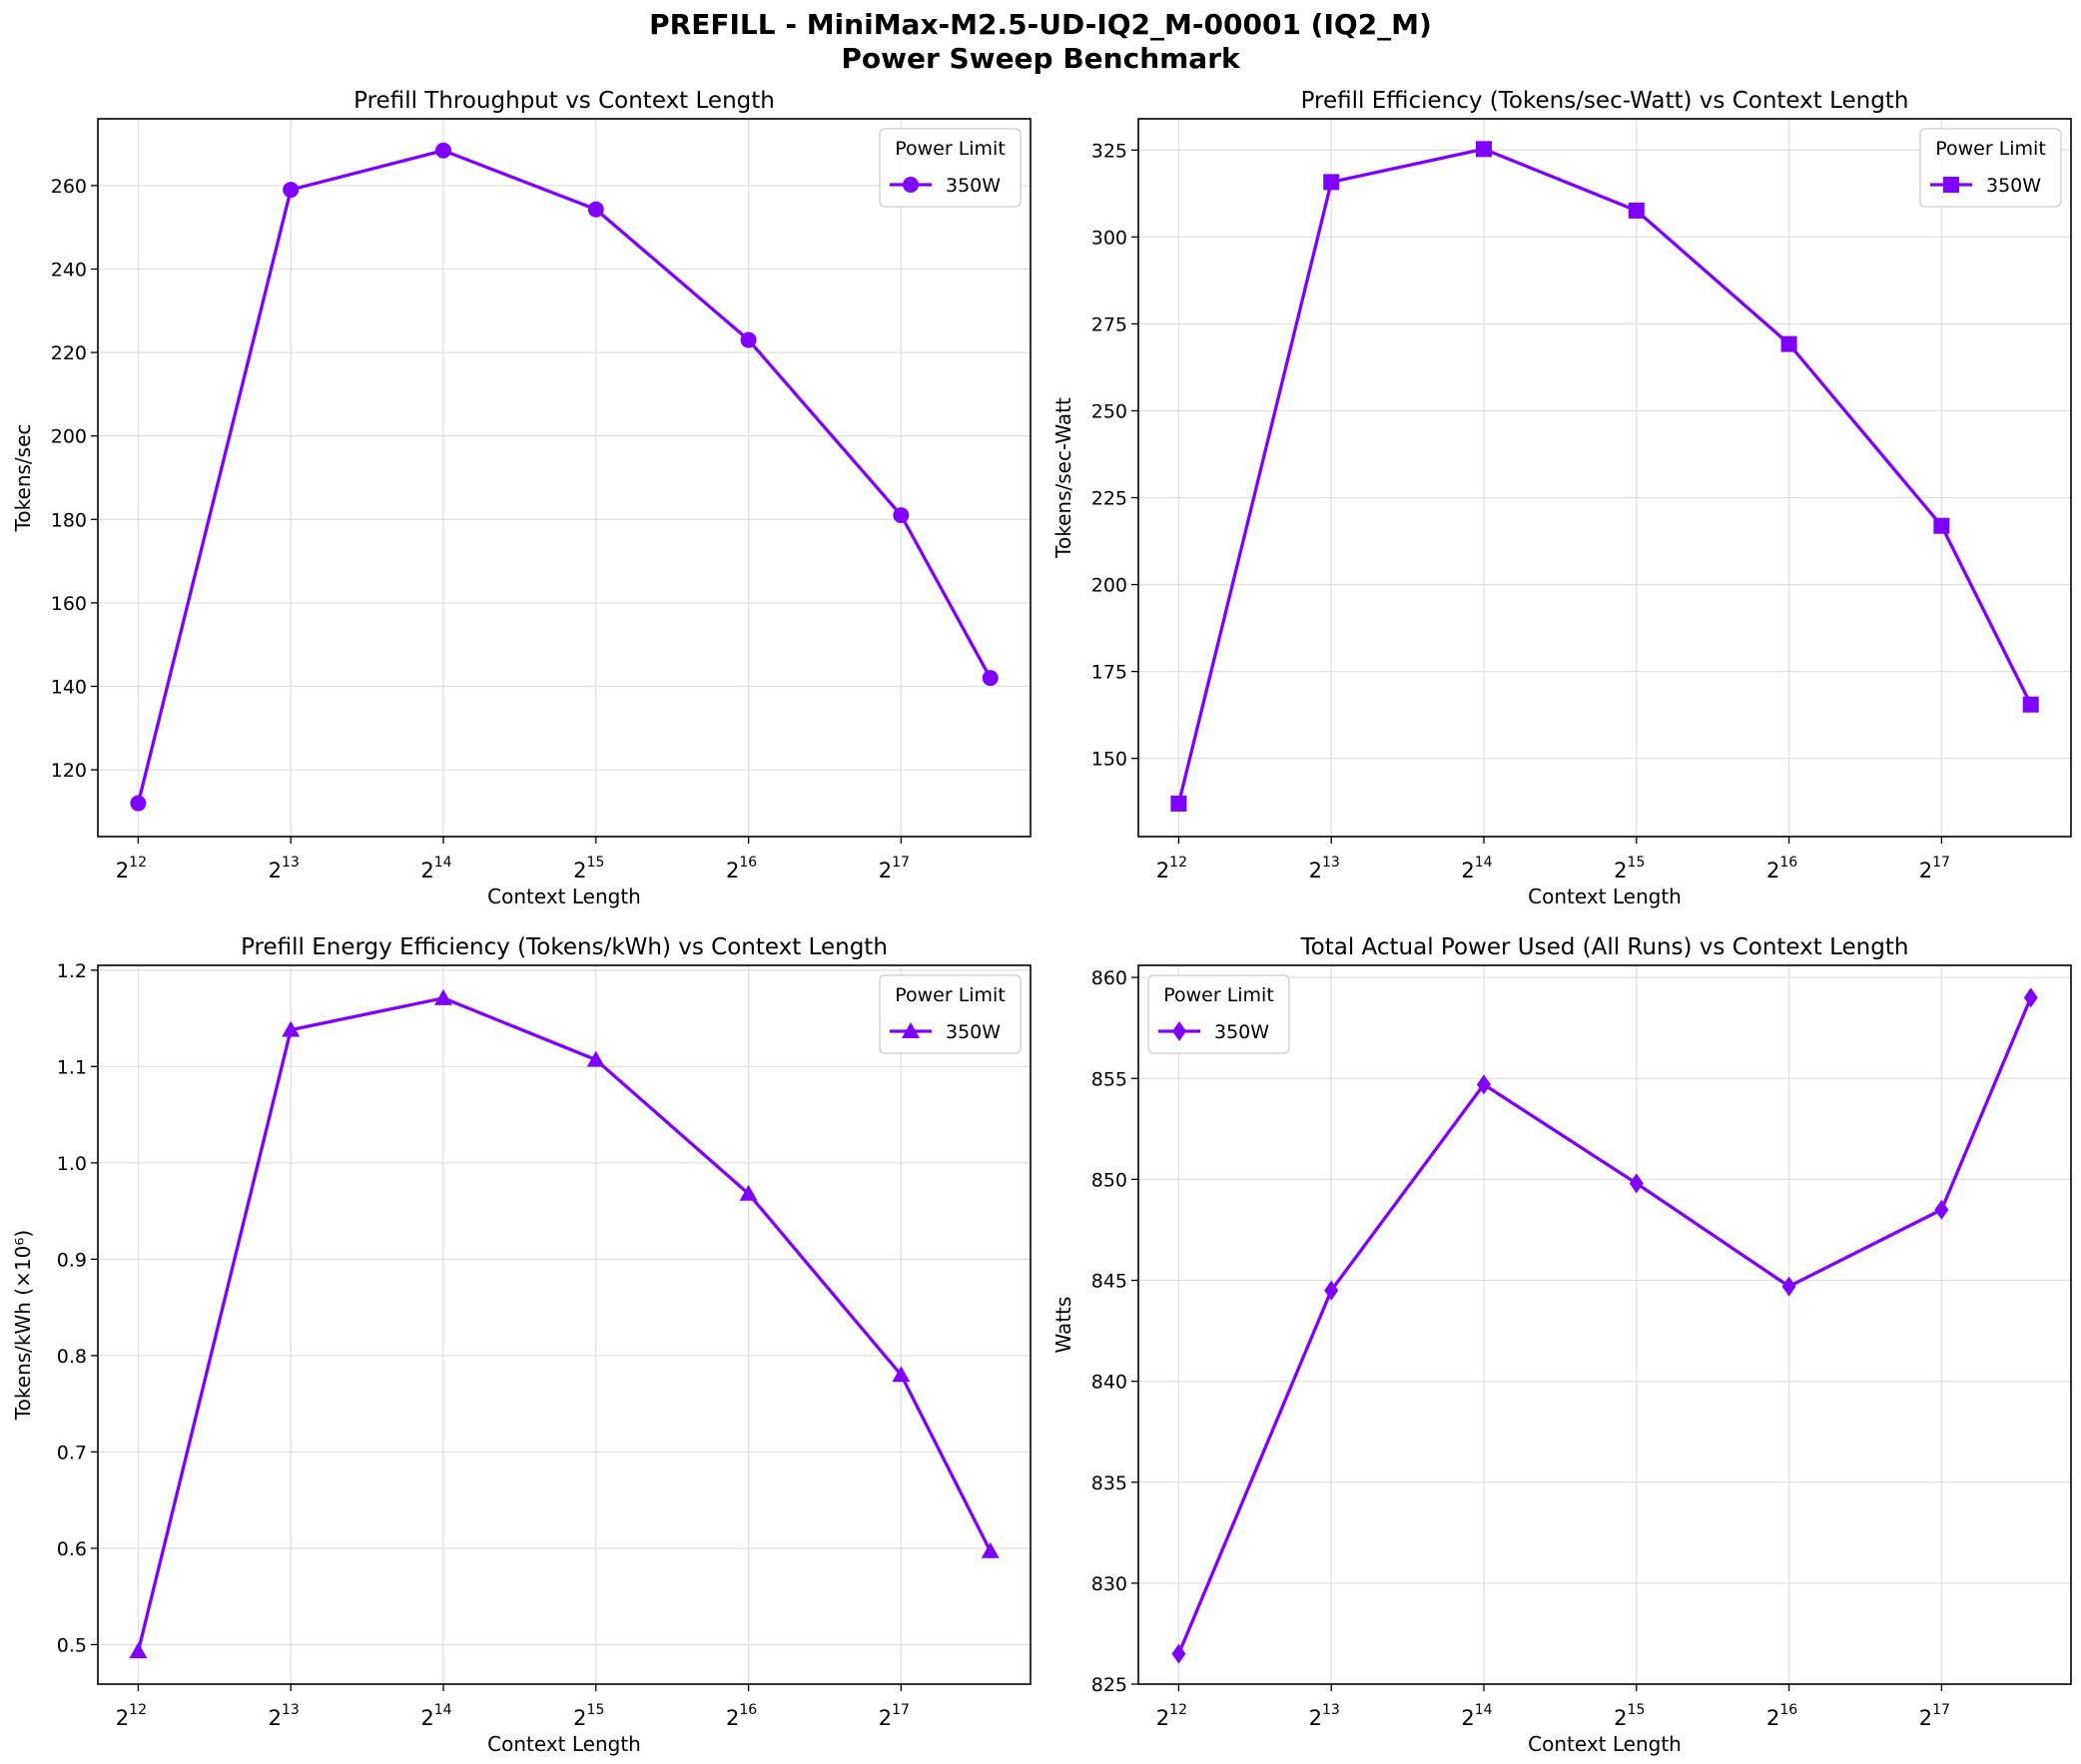 The image size is (2081, 1764). I want to click on y-tick-label: 180, so click(69, 520).